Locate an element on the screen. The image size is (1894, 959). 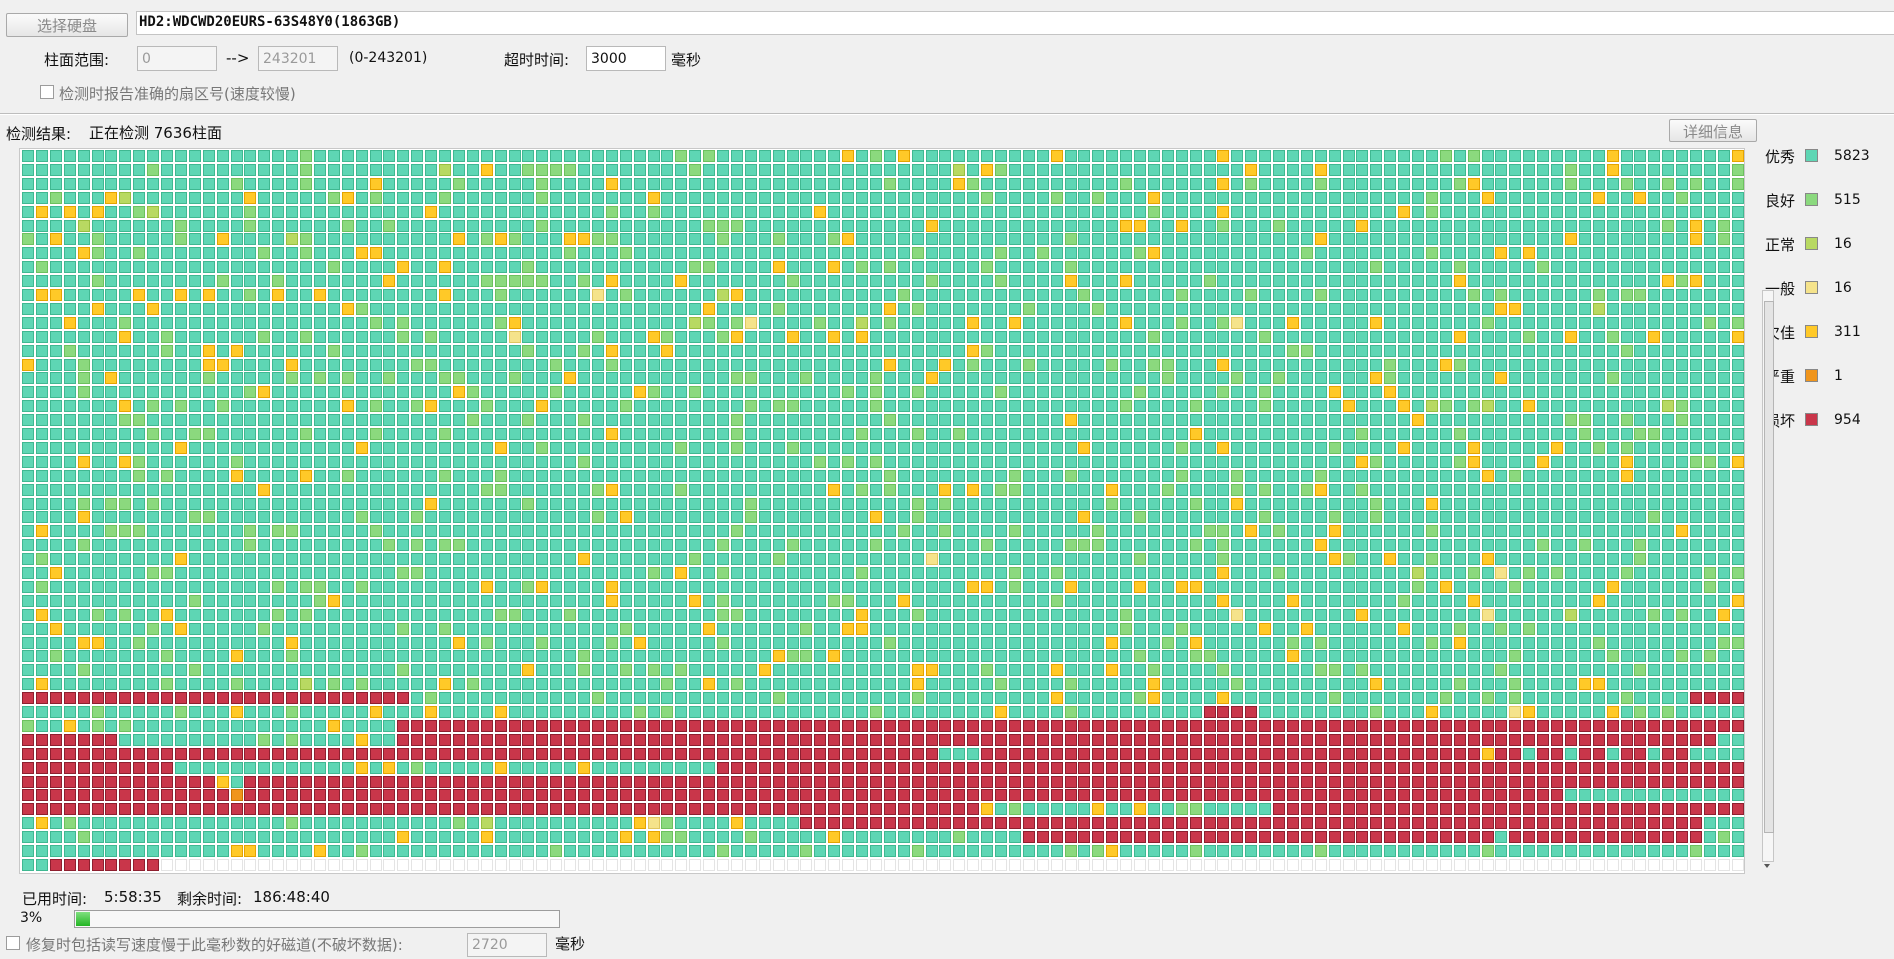
report-exact-sector-checkbox is located at coordinates (47, 92).